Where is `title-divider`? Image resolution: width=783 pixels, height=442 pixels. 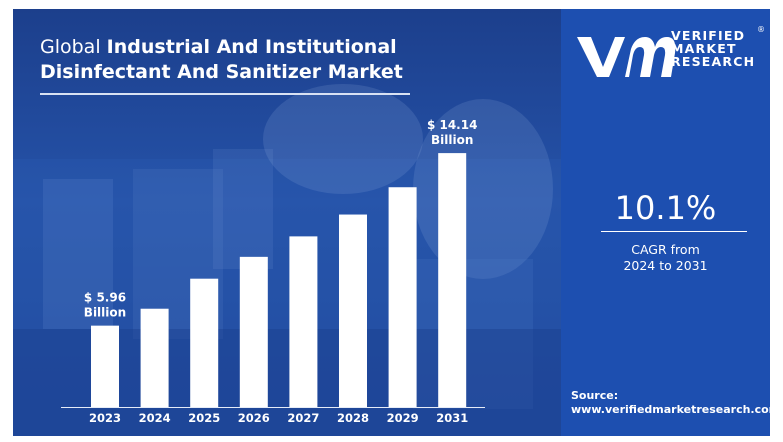 title-divider is located at coordinates (225, 94).